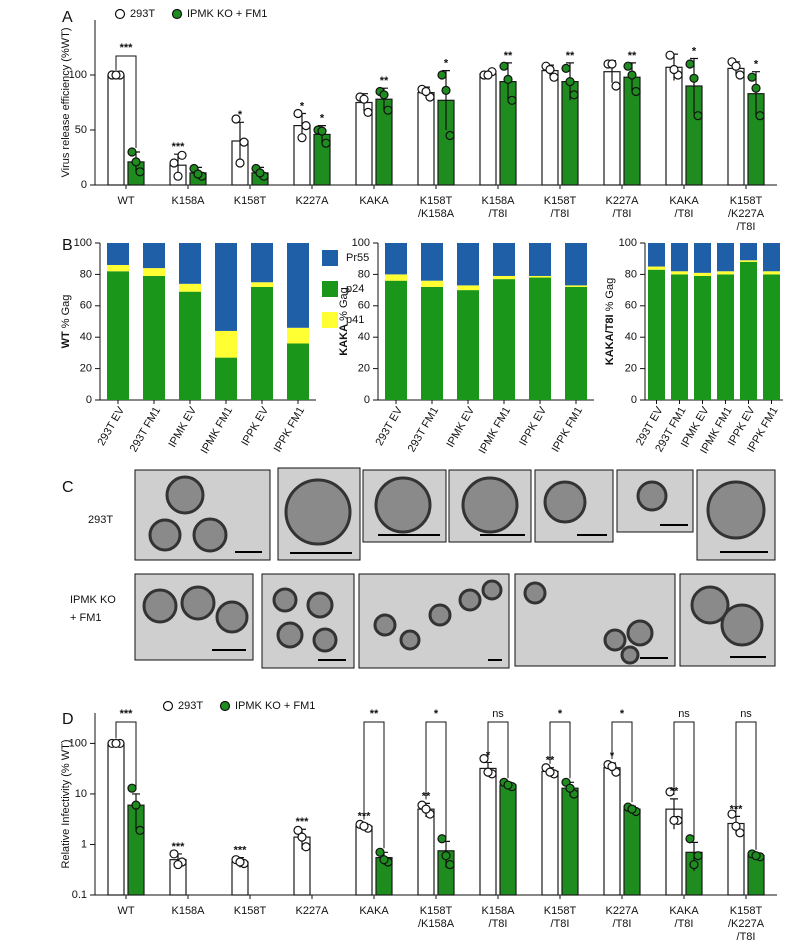  What do you see at coordinates (81, 130) in the screenshot?
I see `y-tick-label: 50` at bounding box center [81, 130].